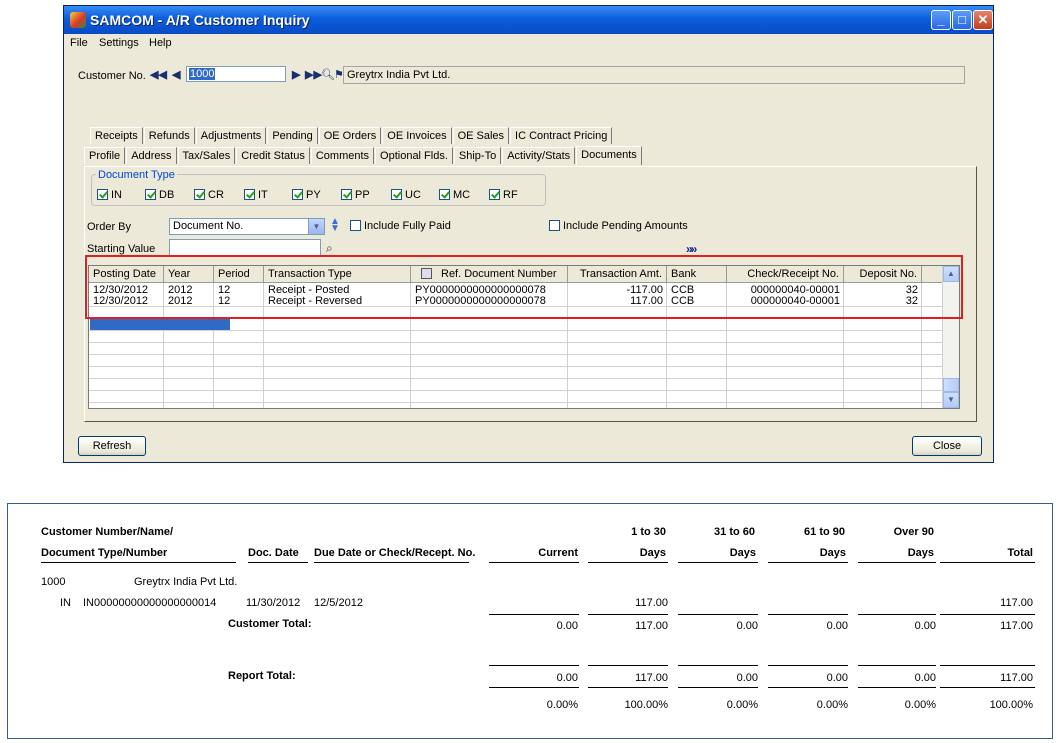 Image resolution: width=1059 pixels, height=743 pixels. What do you see at coordinates (691, 249) in the screenshot?
I see `fast-forward-icon: »»` at bounding box center [691, 249].